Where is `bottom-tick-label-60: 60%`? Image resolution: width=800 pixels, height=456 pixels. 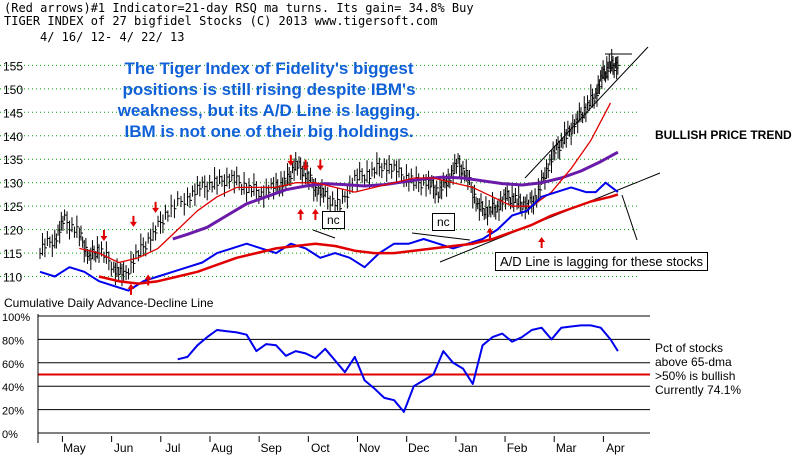
bottom-tick-label-60: 60% is located at coordinates (13, 365).